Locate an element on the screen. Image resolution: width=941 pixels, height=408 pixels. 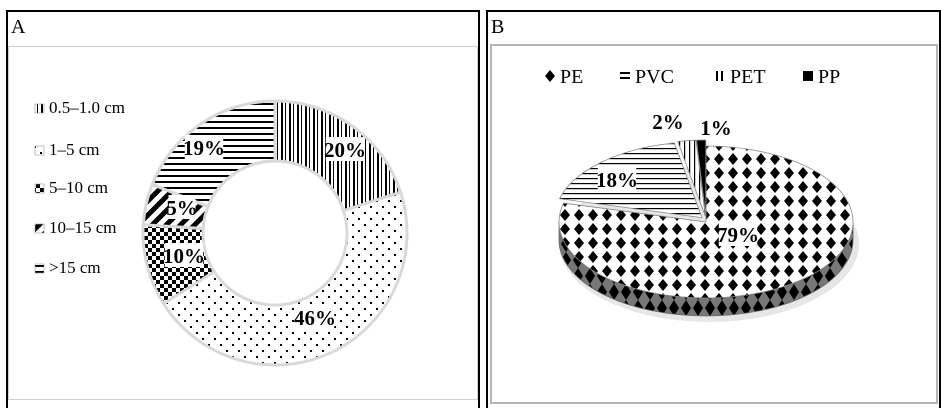
legend-swatch-5-10-cm is located at coordinates (39, 188).